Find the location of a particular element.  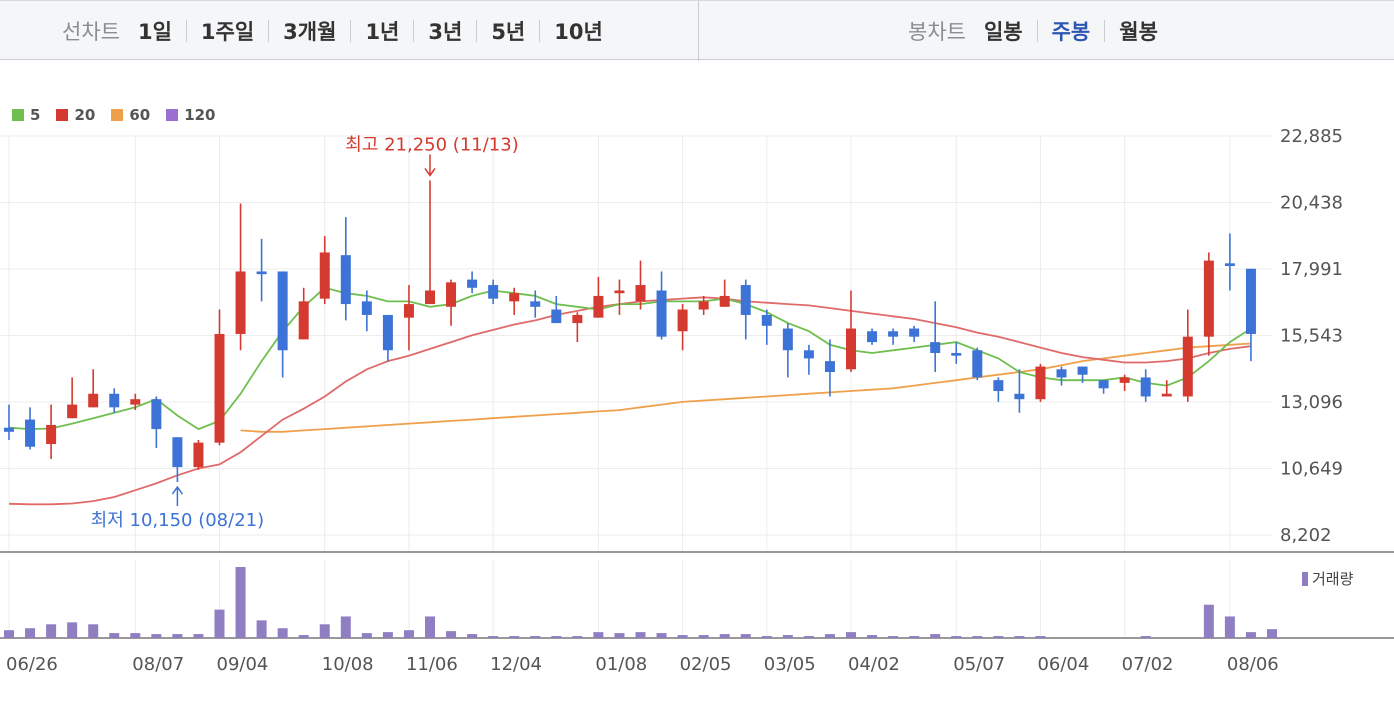

legend-item-ma20: 20 is located at coordinates (75, 115).